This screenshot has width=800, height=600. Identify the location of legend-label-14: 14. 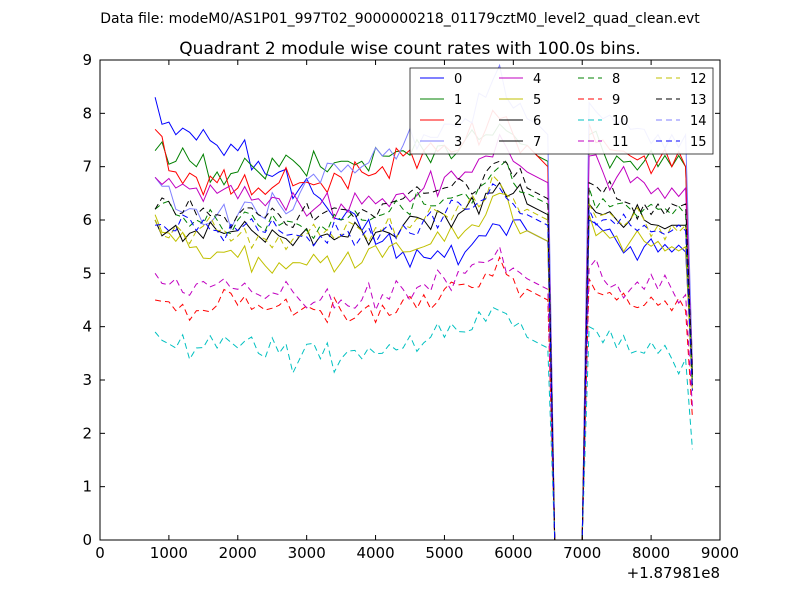
(698, 121).